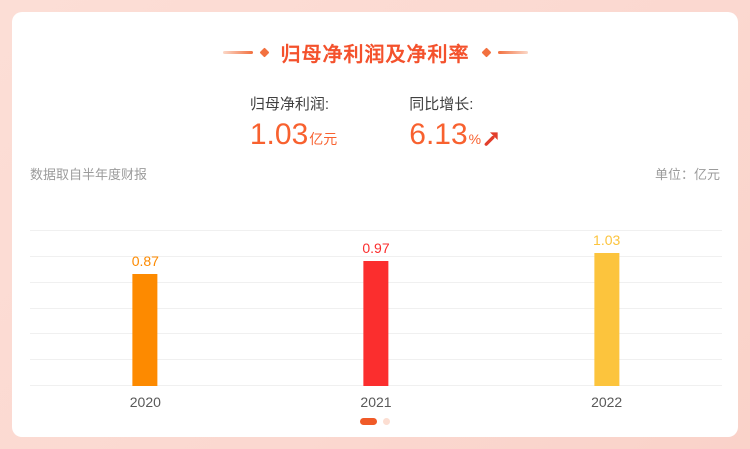 This screenshot has height=449, width=750. Describe the element at coordinates (376, 247) in the screenshot. I see `bar-value-label: 0.97` at that location.